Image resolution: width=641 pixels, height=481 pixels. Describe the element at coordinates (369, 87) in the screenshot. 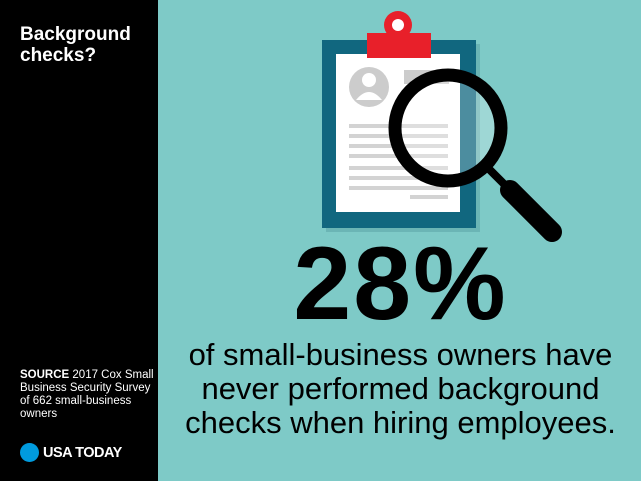

I see `user-avatar-icon` at that location.